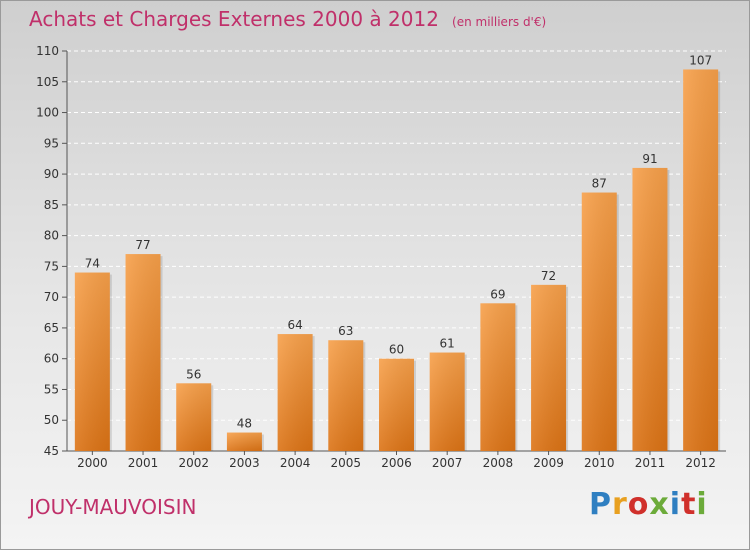 The width and height of the screenshot is (750, 550). What do you see at coordinates (92, 463) in the screenshot?
I see `x-tick-label: 2000` at bounding box center [92, 463].